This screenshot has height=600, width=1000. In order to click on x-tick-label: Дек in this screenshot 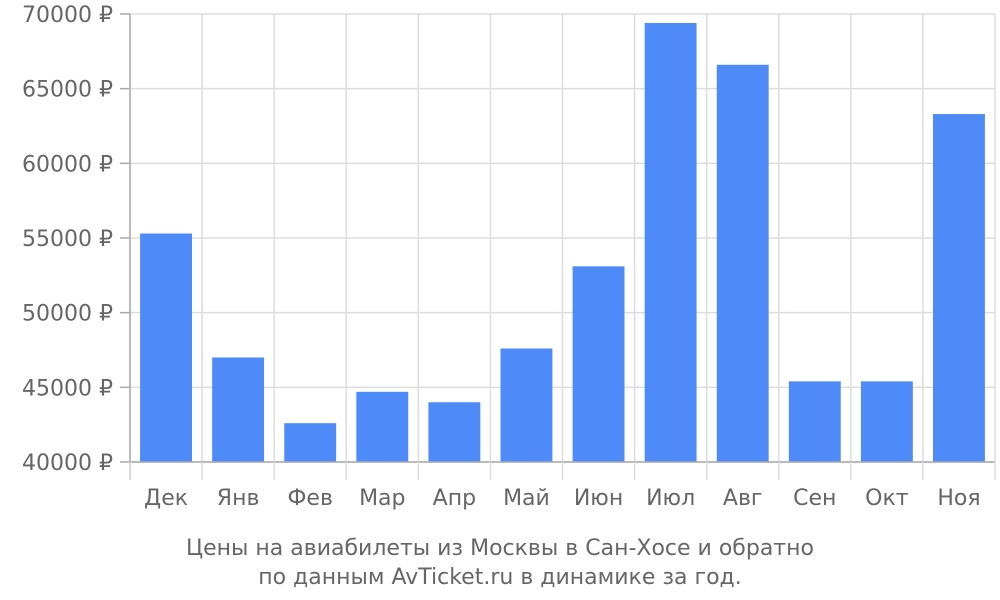, I will do `click(166, 498)`.